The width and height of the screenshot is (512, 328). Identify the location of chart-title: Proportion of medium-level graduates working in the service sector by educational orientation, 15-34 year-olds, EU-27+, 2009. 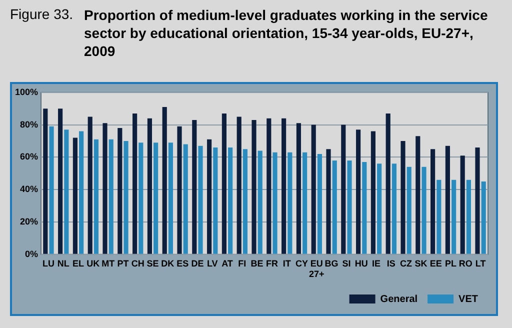
(286, 33).